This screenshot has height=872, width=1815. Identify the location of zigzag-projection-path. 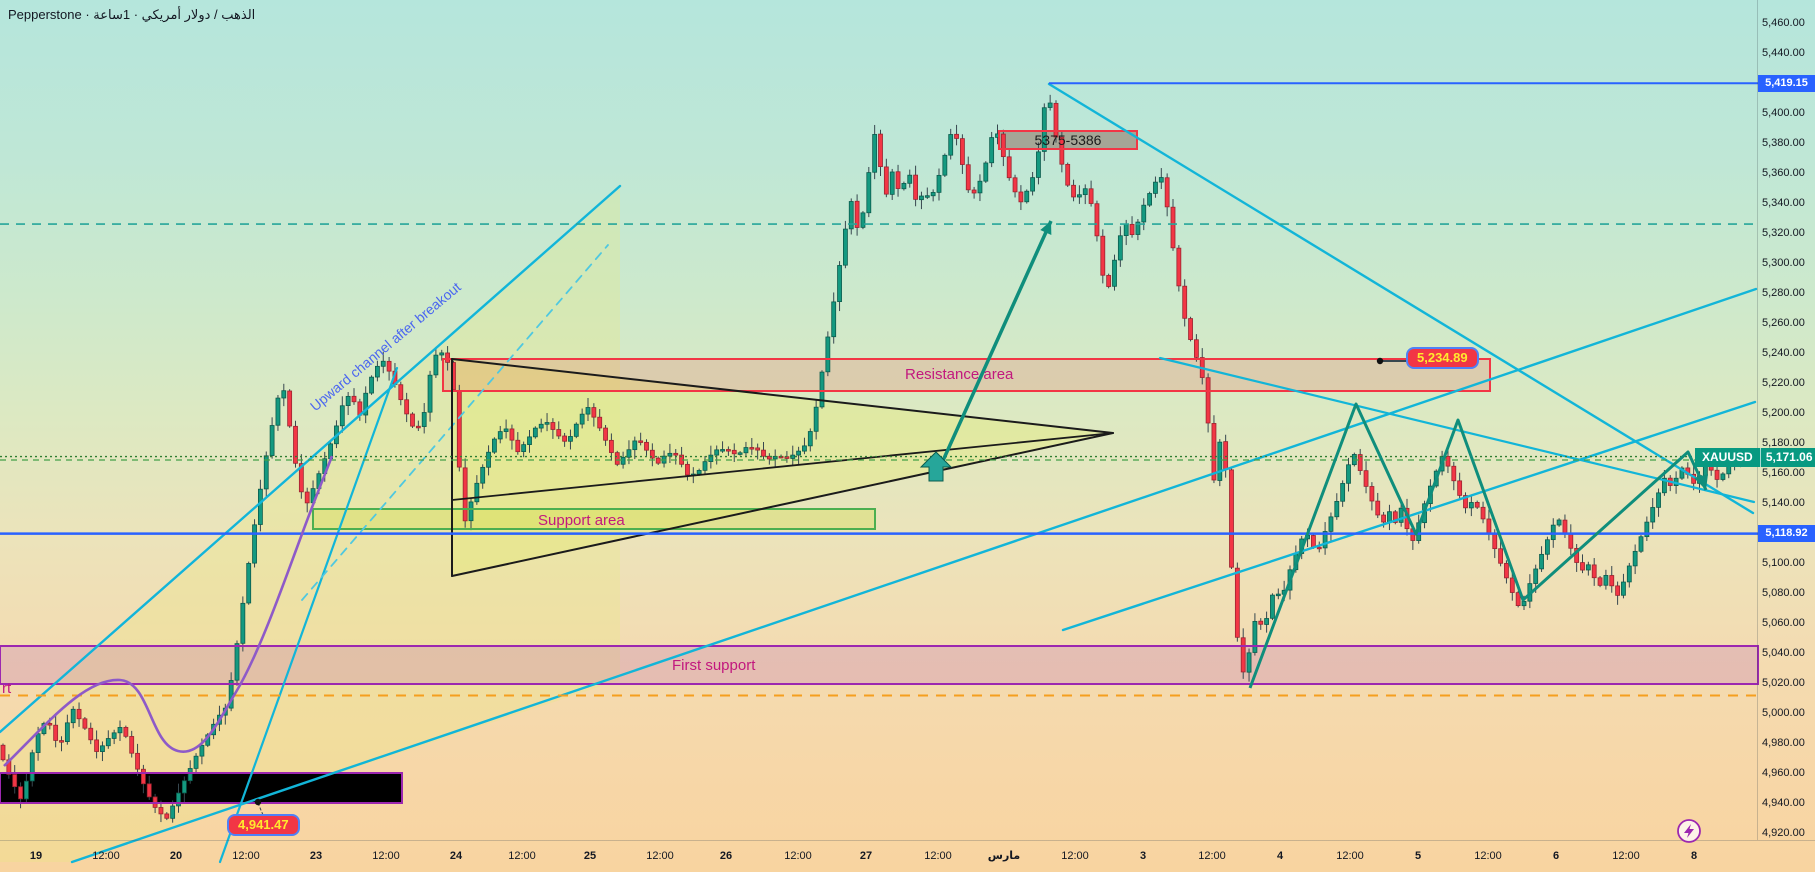
(1478, 545).